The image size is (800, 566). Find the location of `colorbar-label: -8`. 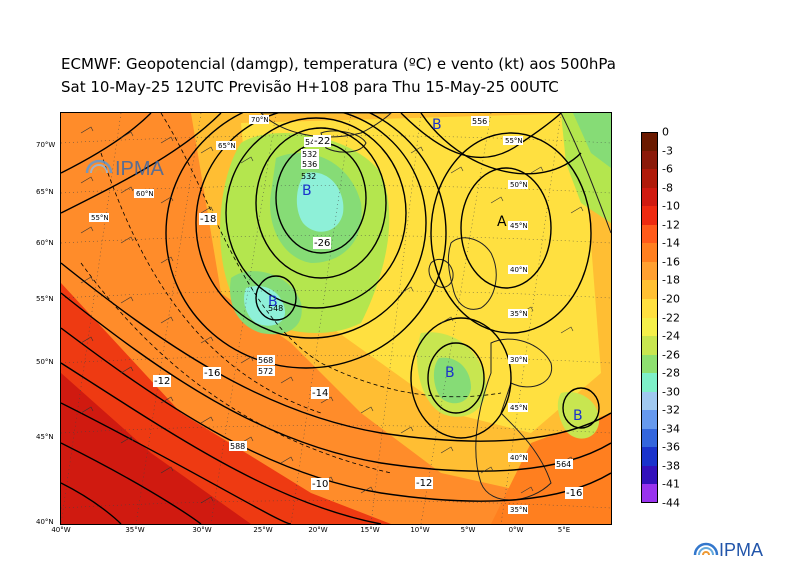

colorbar-label: -8 is located at coordinates (667, 188).